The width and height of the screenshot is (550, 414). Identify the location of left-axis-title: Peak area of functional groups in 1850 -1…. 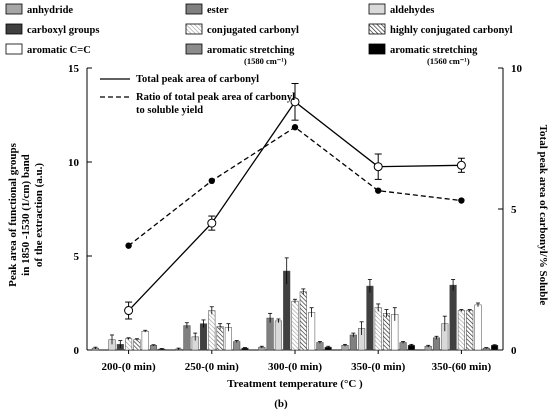
(26, 214).